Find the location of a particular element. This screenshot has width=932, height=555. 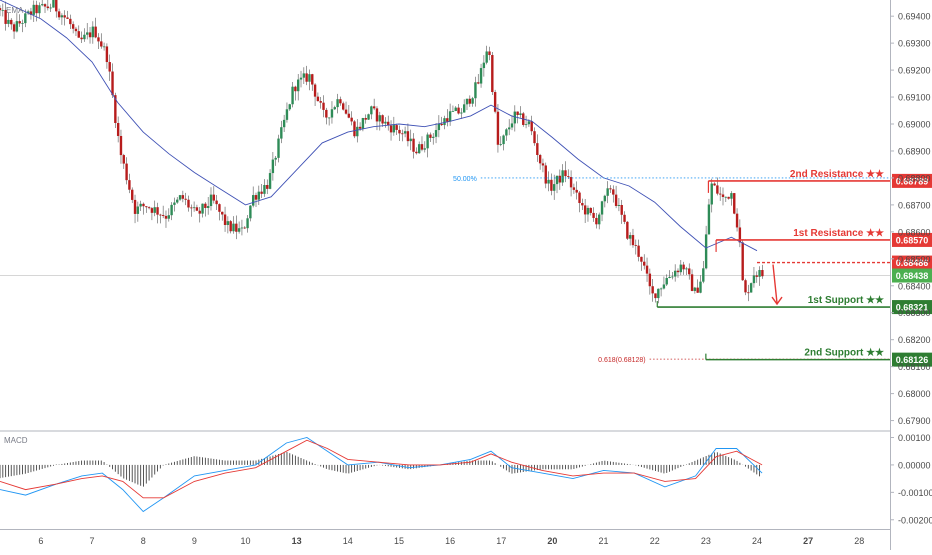

entry-badge-label: 0.68486 is located at coordinates (912, 263).